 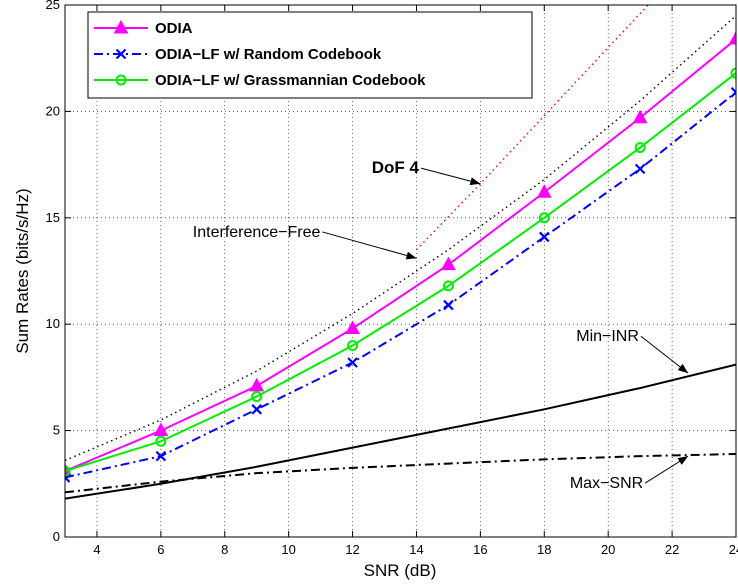 What do you see at coordinates (672, 549) in the screenshot?
I see `x-tick-label: 22` at bounding box center [672, 549].